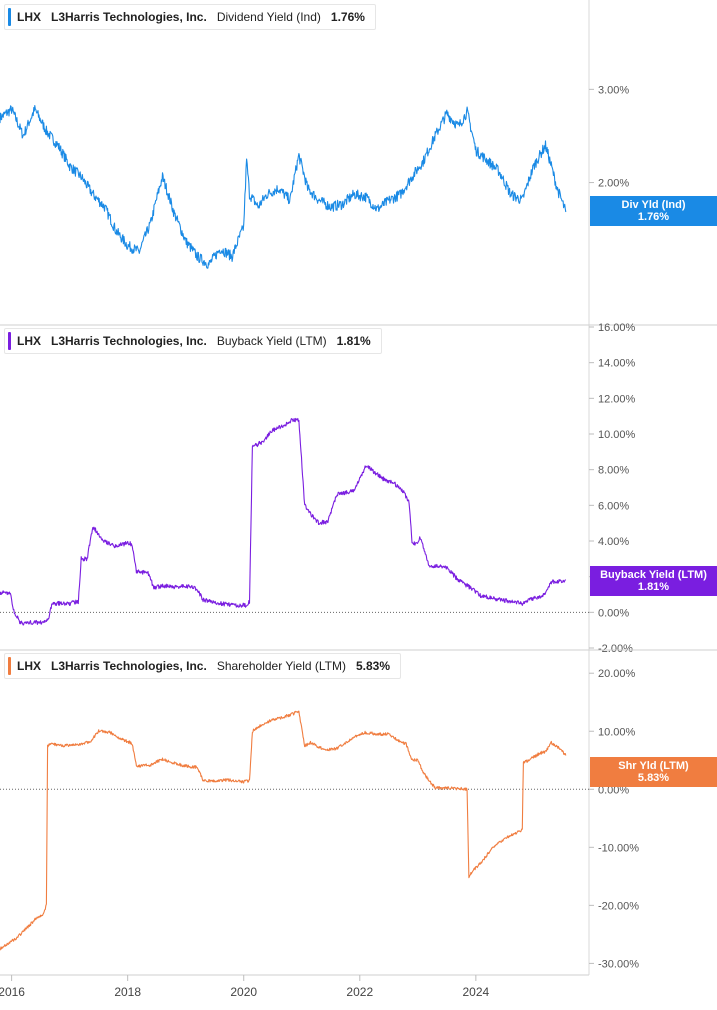 This screenshot has width=717, height=1010. Describe the element at coordinates (373, 666) in the screenshot. I see `panel3-last-value: 5.83%` at that location.